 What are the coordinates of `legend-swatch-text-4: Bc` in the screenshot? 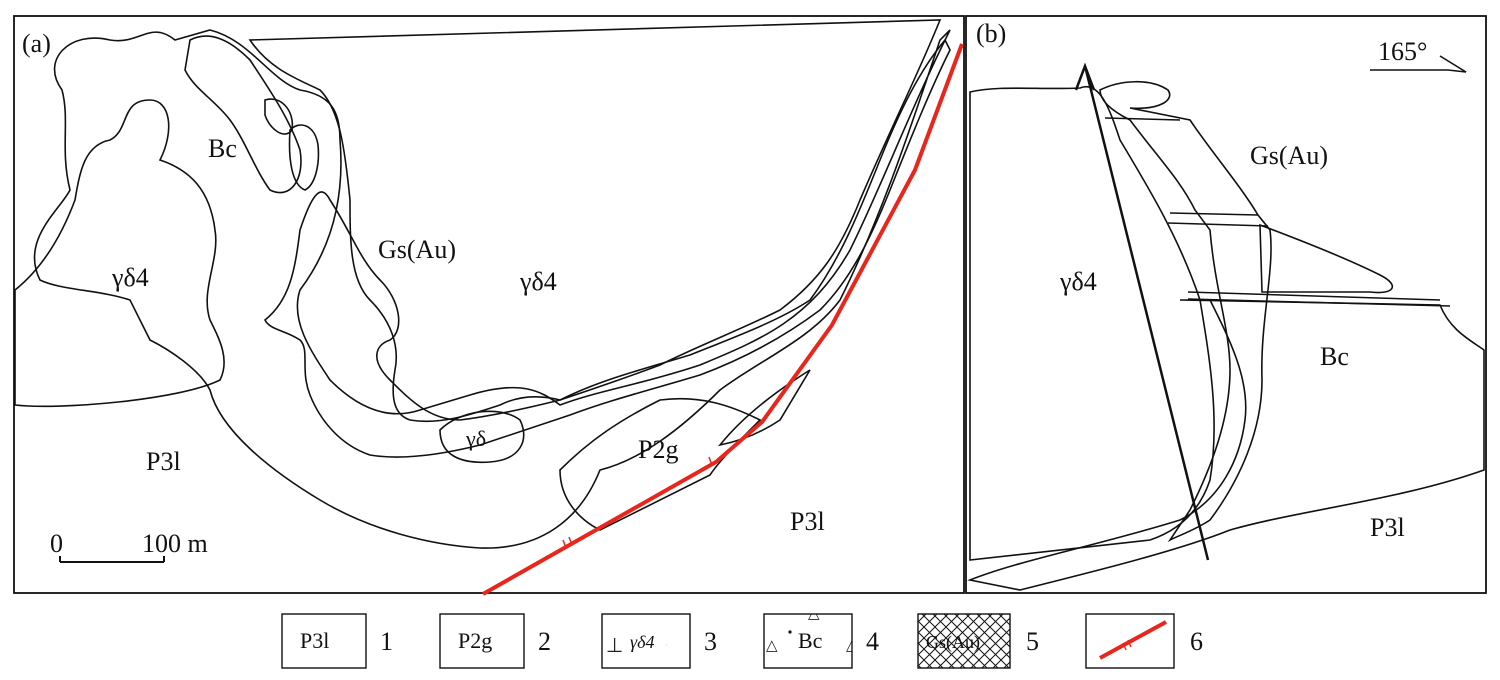 It's located at (810, 640).